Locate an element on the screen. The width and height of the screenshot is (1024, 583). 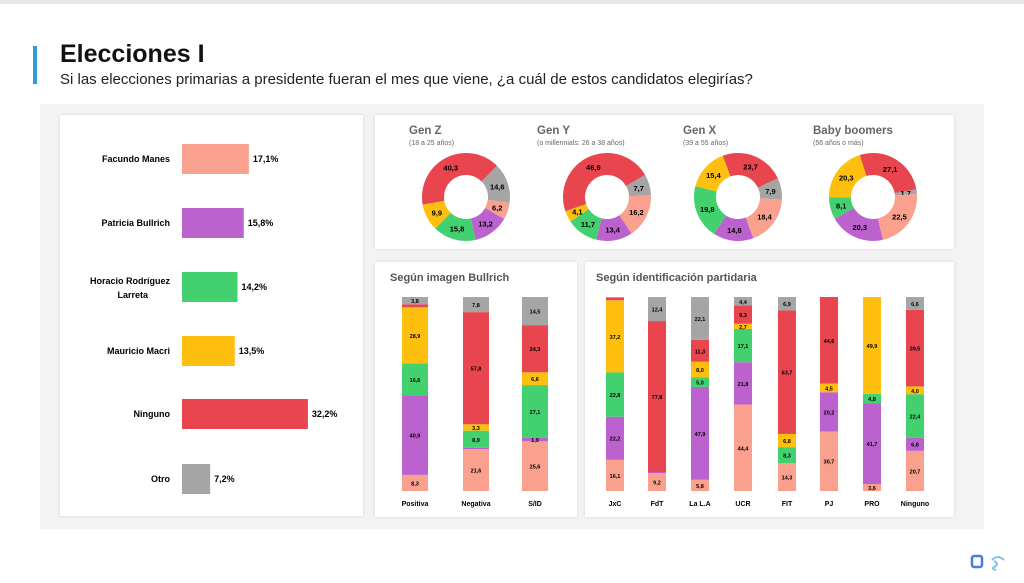
category-label: Ninguno is located at coordinates (915, 504).